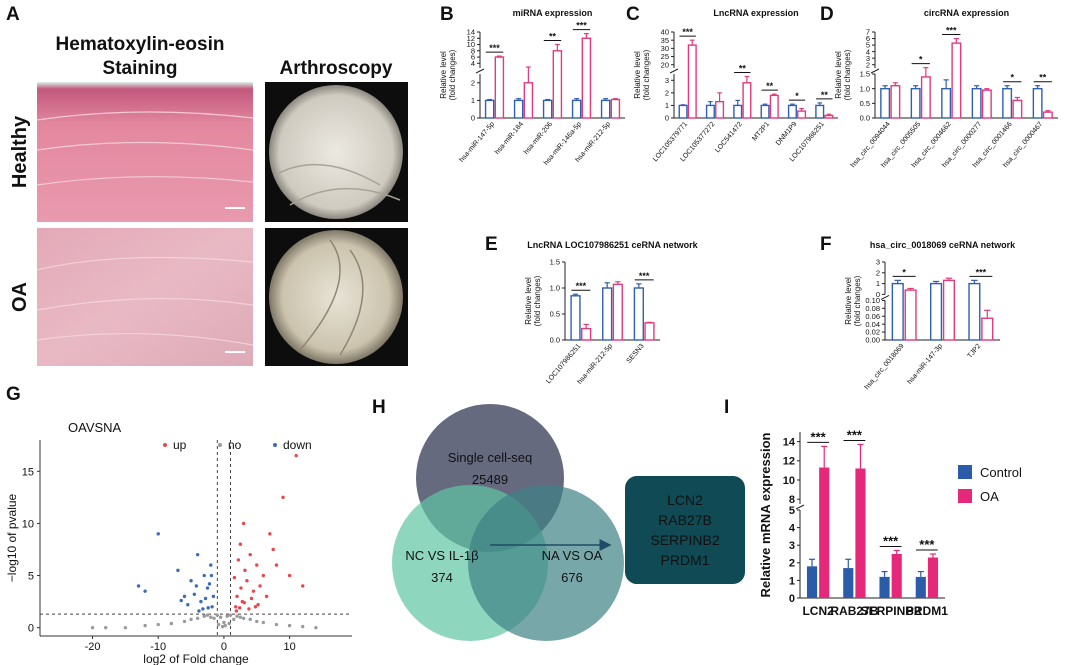  What do you see at coordinates (792, 500) in the screenshot?
I see `y-tick-label: 8` at bounding box center [792, 500].